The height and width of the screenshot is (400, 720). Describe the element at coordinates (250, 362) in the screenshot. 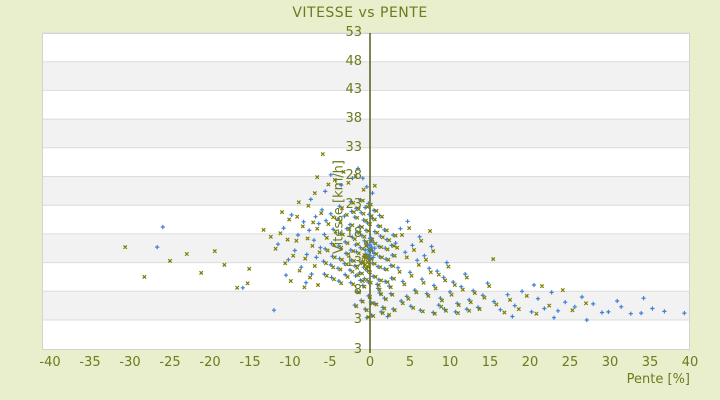

I see `x-tick-label: -15` at that location.